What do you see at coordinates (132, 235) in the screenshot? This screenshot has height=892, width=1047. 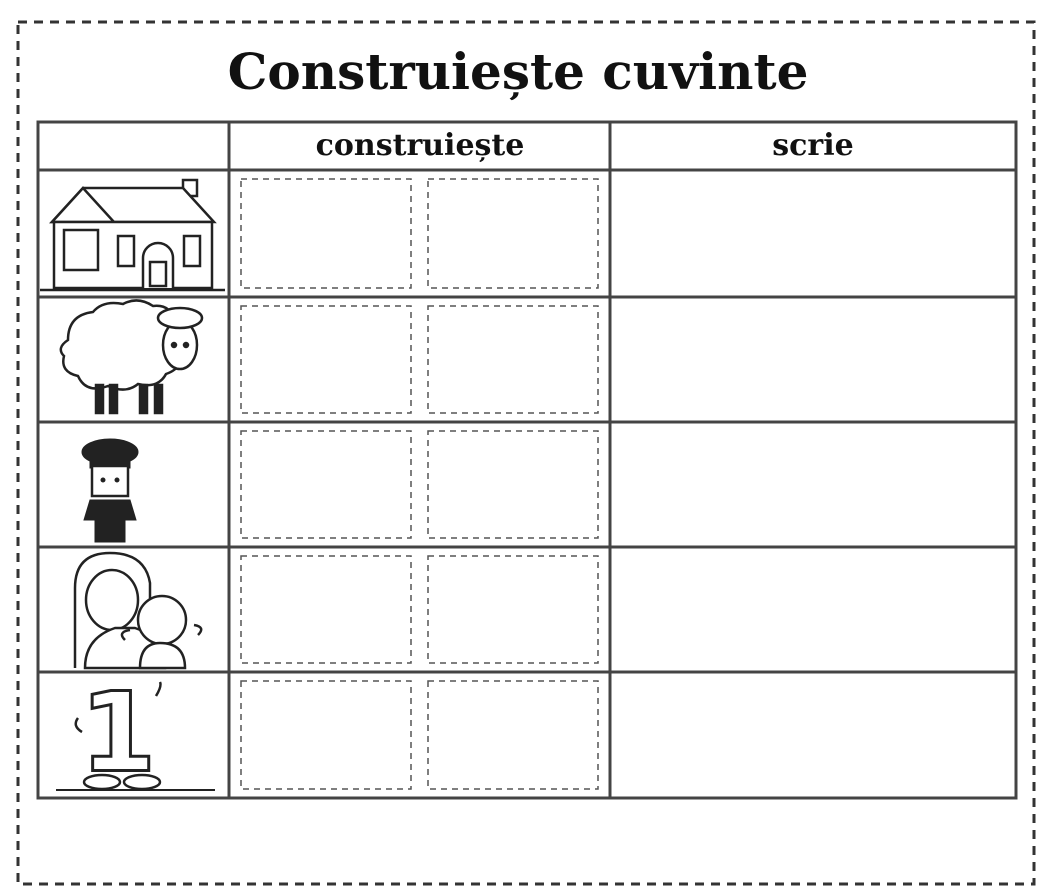 I see `house-illustration` at bounding box center [132, 235].